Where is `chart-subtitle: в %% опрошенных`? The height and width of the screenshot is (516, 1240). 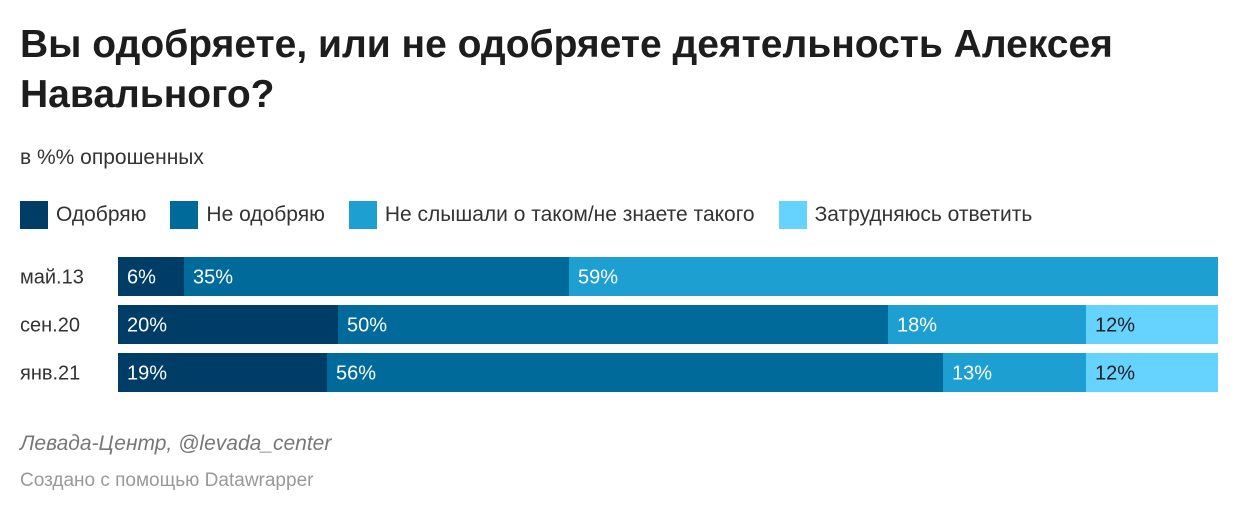 chart-subtitle: в %% опрошенных is located at coordinates (112, 157).